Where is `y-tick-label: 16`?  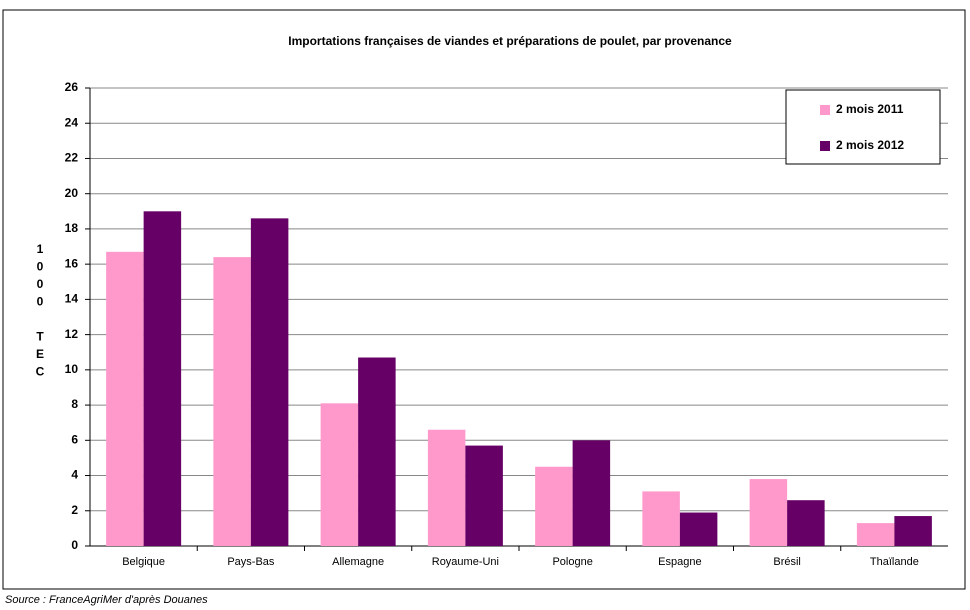 y-tick-label: 16 is located at coordinates (72, 263).